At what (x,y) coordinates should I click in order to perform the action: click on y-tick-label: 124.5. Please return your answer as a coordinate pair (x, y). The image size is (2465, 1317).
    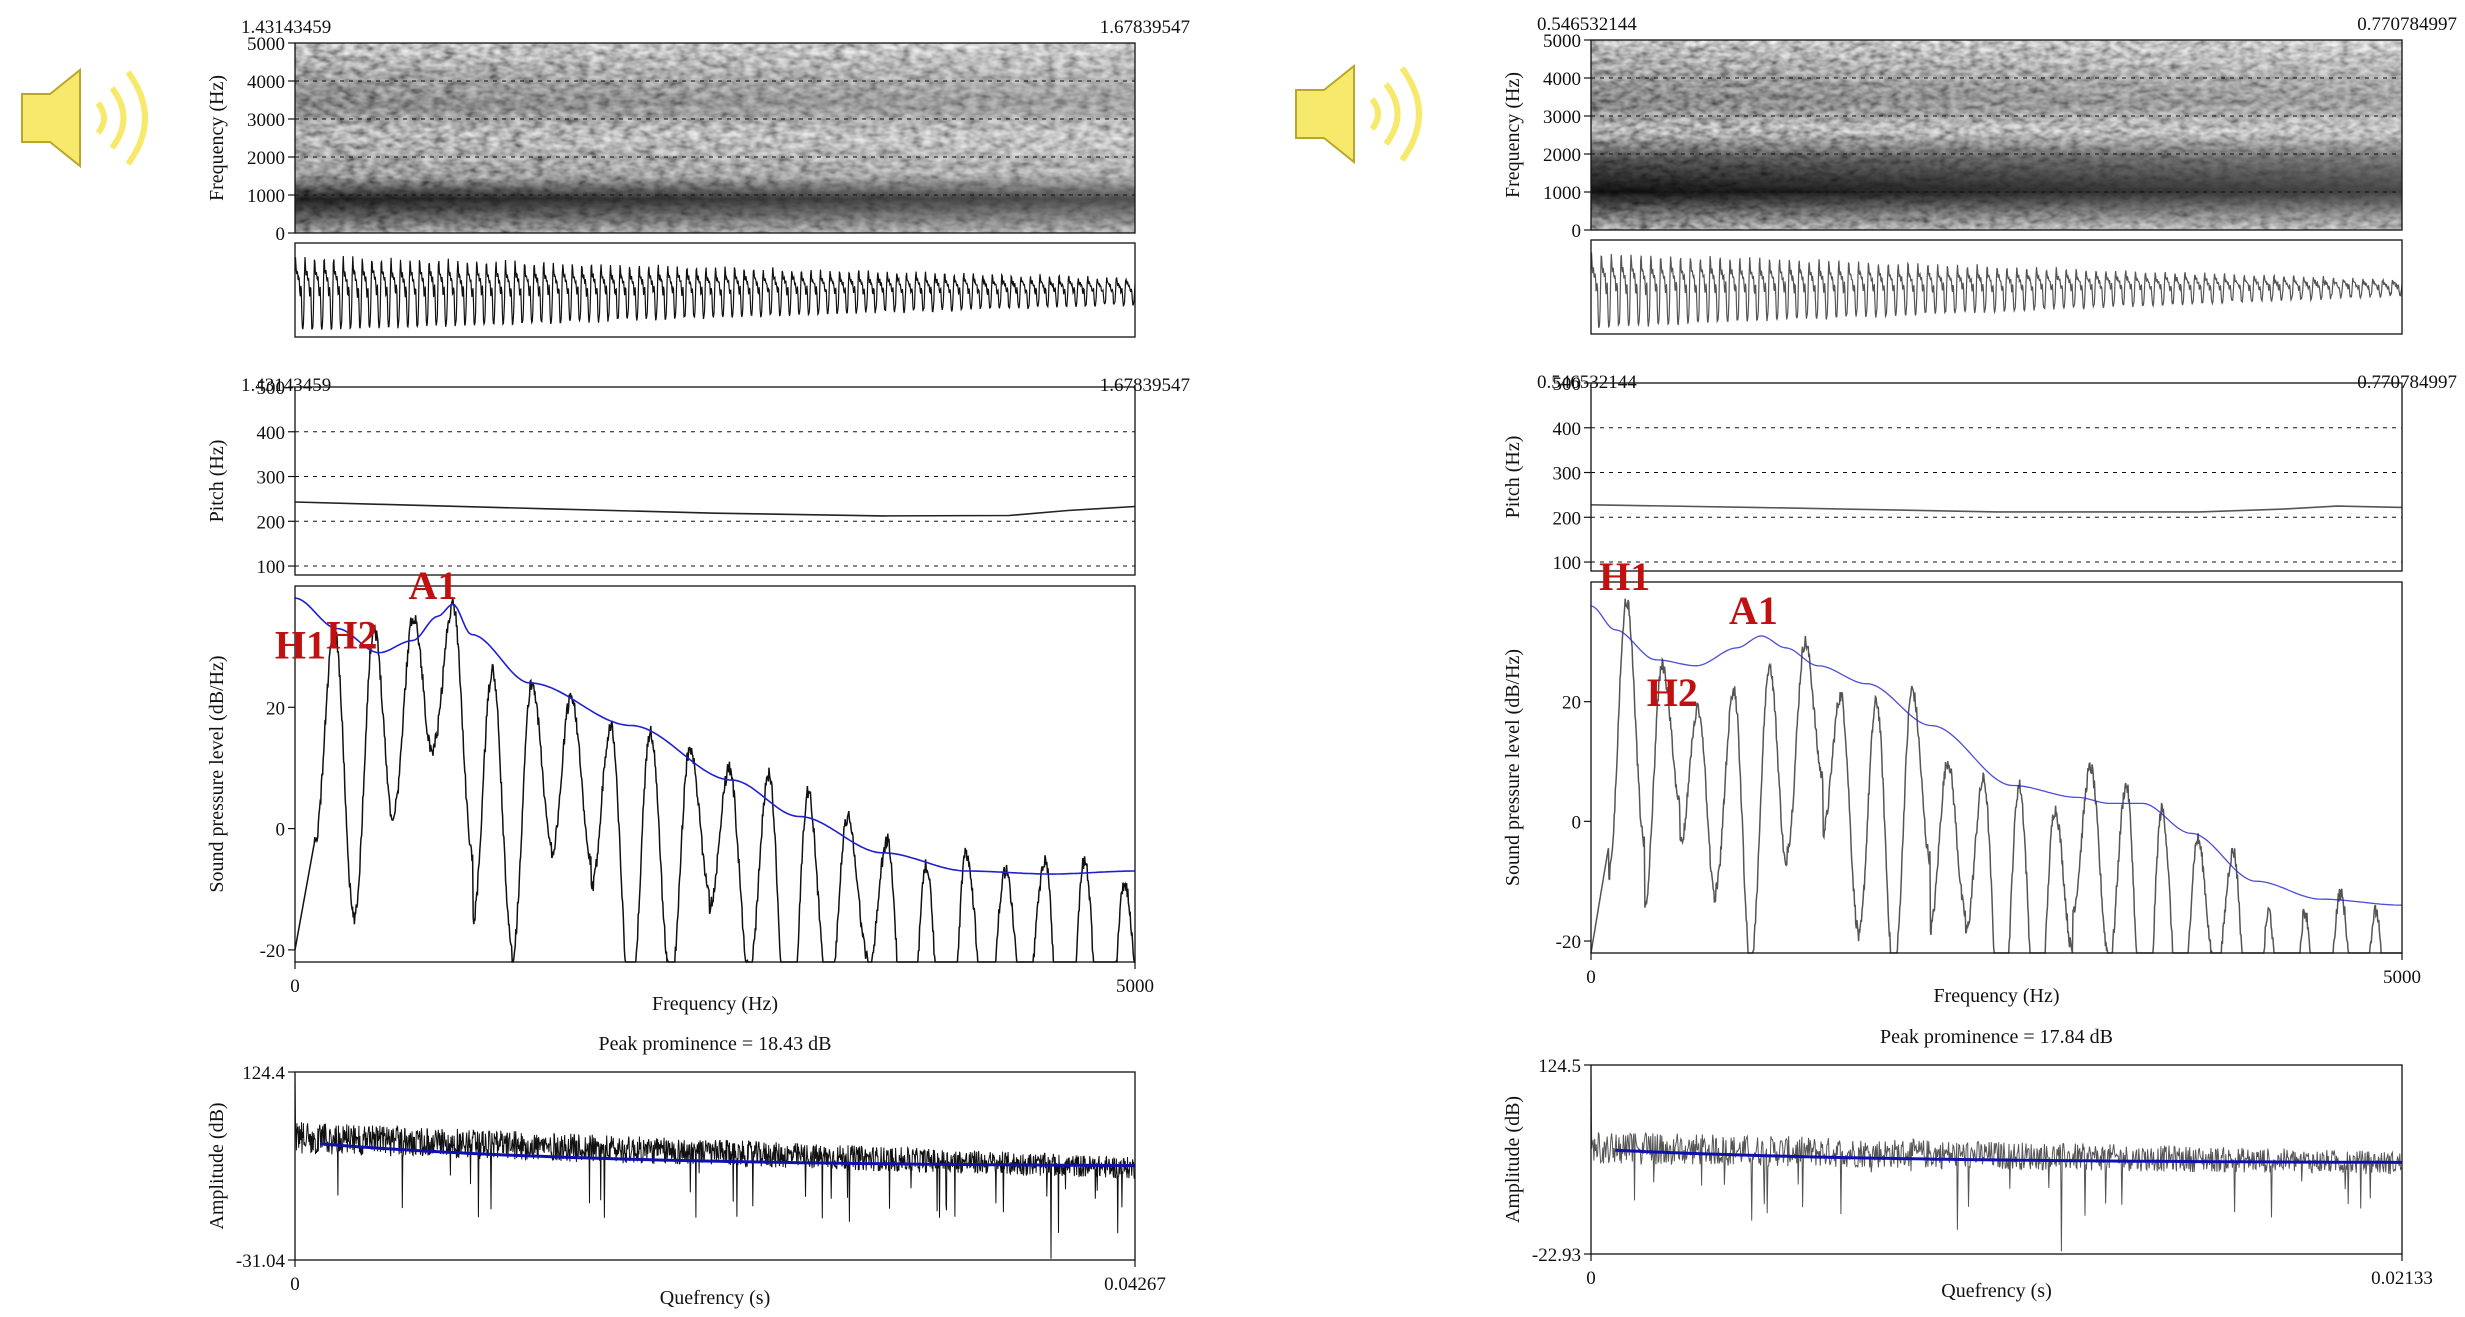
    Looking at the image, I should click on (1559, 1066).